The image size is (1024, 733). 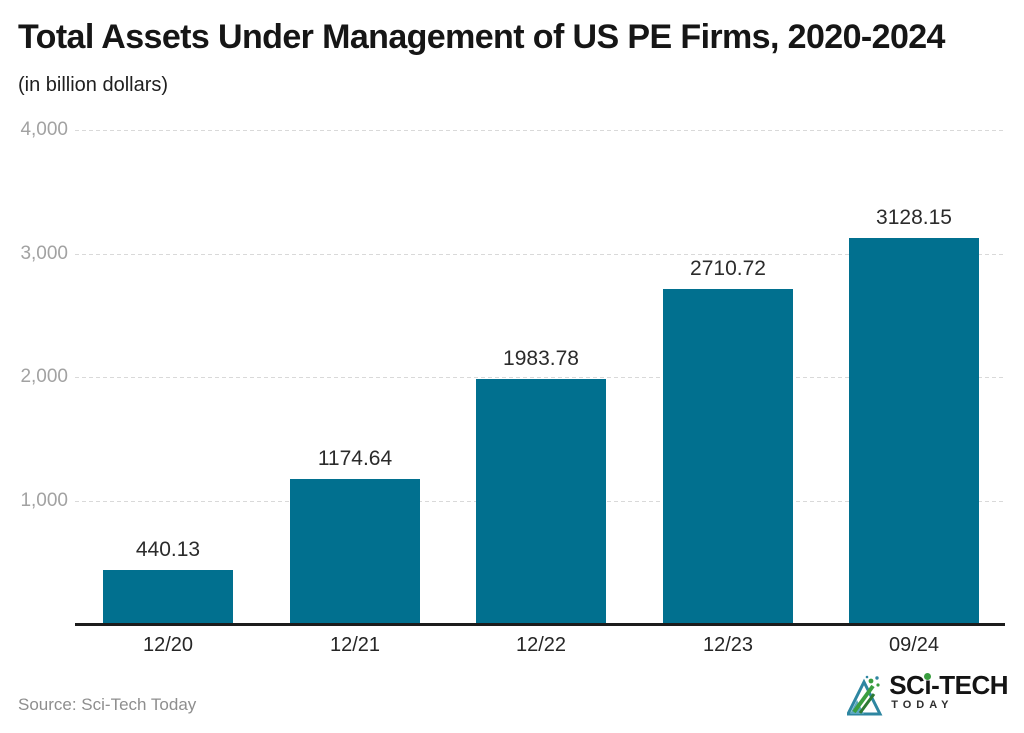 What do you see at coordinates (44, 129) in the screenshot?
I see `ytick-label: 4,000` at bounding box center [44, 129].